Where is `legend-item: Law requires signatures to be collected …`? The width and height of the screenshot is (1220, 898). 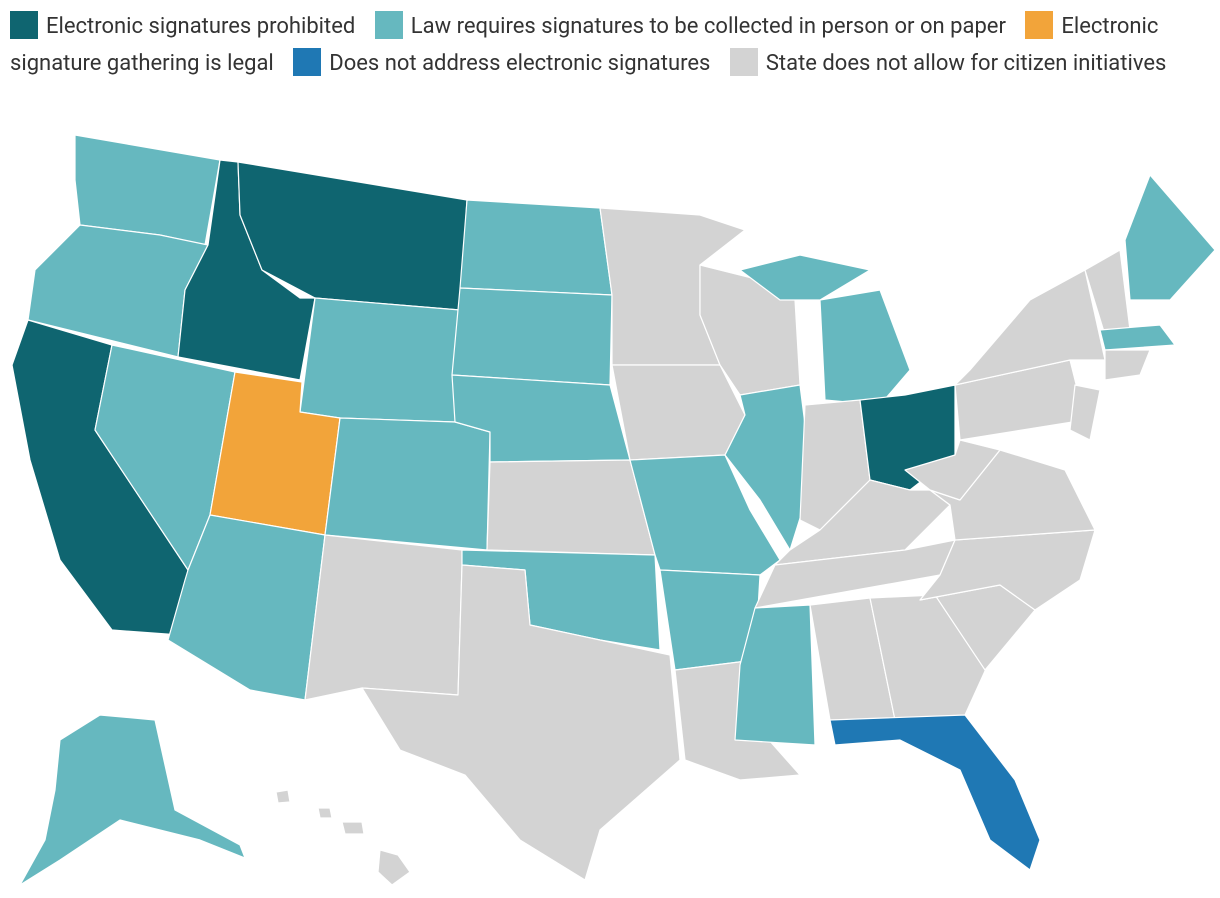 legend-item: Law requires signatures to be collected … is located at coordinates (690, 25).